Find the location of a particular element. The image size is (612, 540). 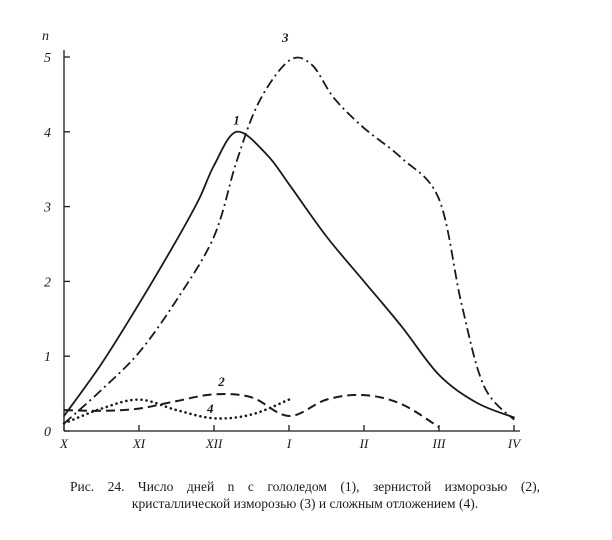

x-tick-label-XII: XII is located at coordinates (214, 443).